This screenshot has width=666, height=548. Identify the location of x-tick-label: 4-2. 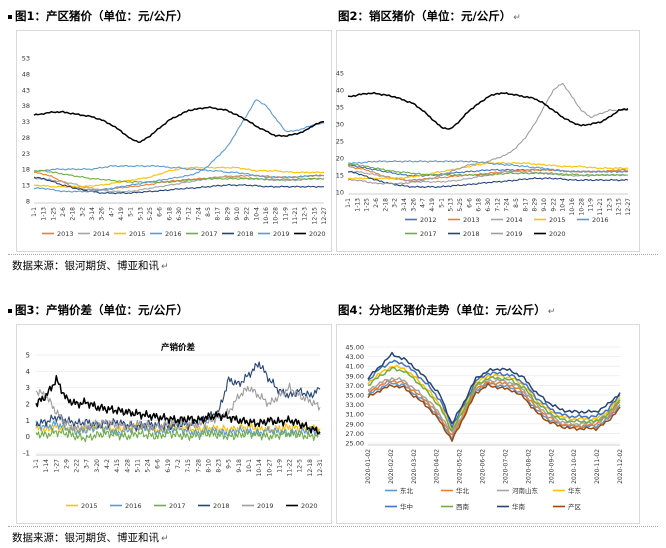
(107, 464).